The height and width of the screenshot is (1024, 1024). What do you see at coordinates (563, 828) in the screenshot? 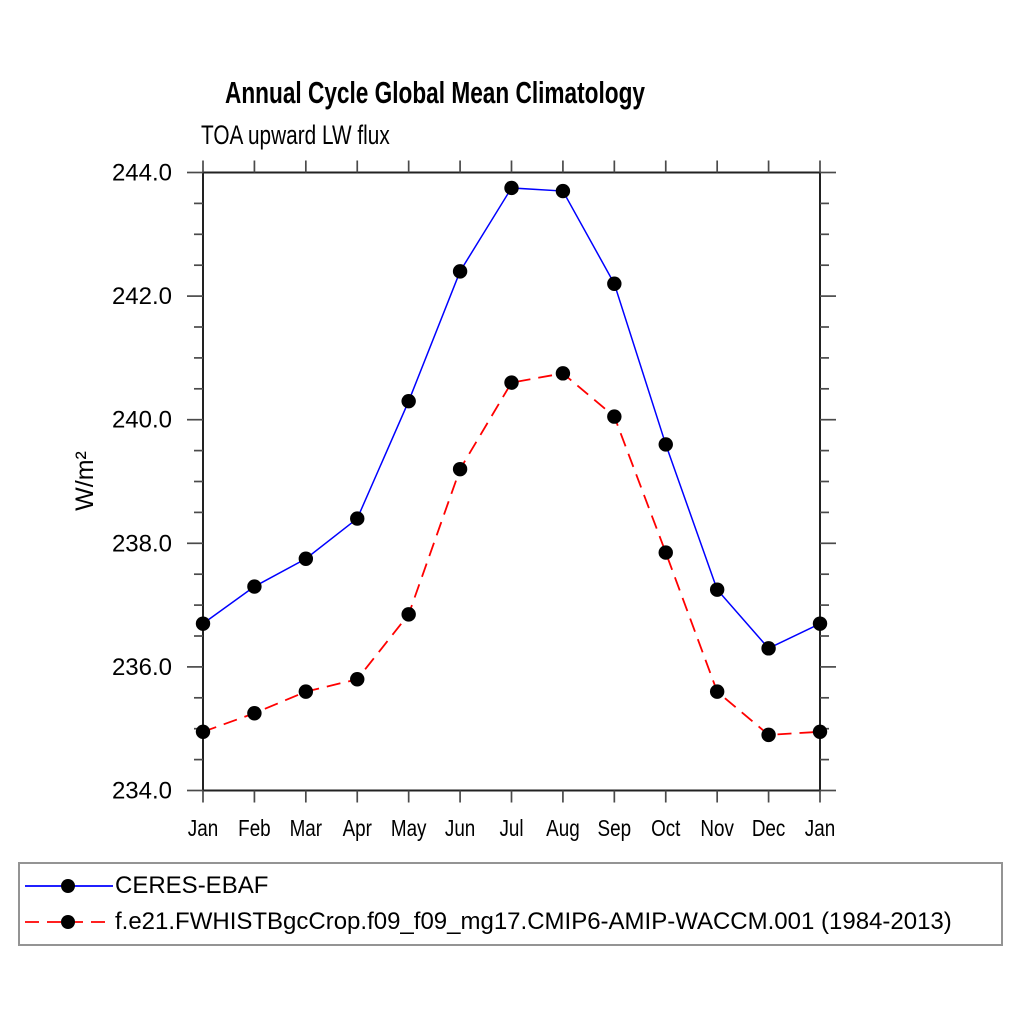
I see `x-tick-label: Aug` at bounding box center [563, 828].